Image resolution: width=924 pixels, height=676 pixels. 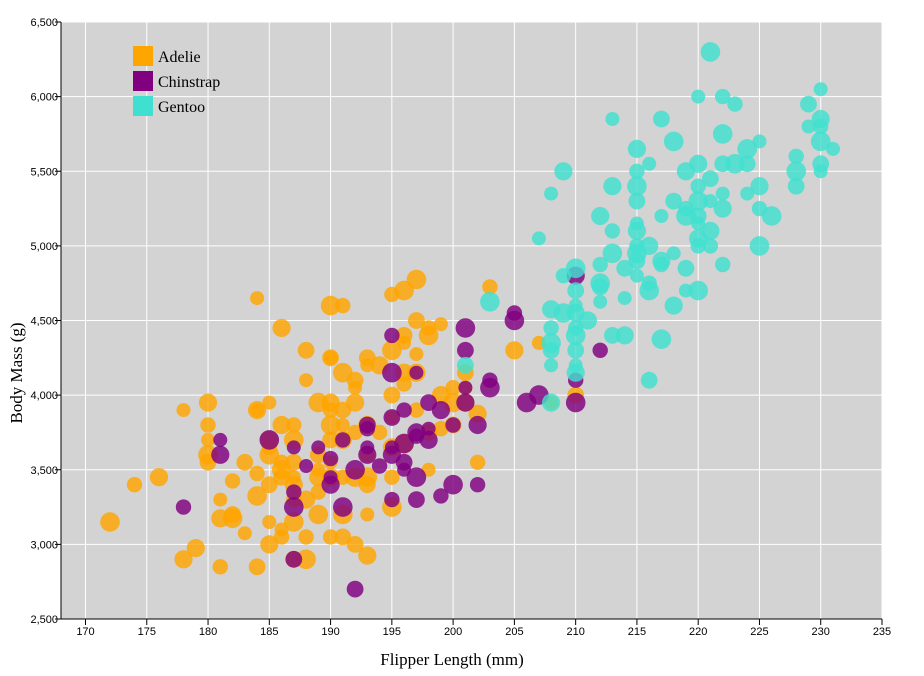 What do you see at coordinates (44, 471) in the screenshot?
I see `y-tick-label: 3,500` at bounding box center [44, 471].